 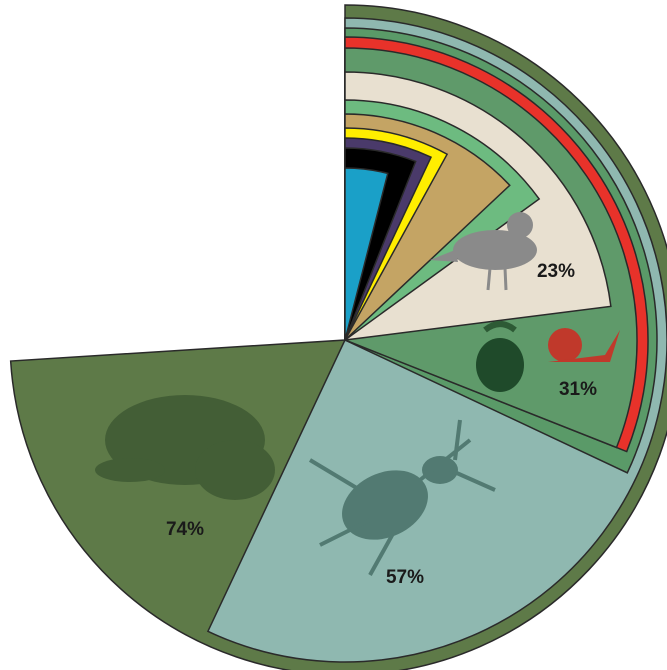 I want to click on apple-icon, so click(x=500, y=356).